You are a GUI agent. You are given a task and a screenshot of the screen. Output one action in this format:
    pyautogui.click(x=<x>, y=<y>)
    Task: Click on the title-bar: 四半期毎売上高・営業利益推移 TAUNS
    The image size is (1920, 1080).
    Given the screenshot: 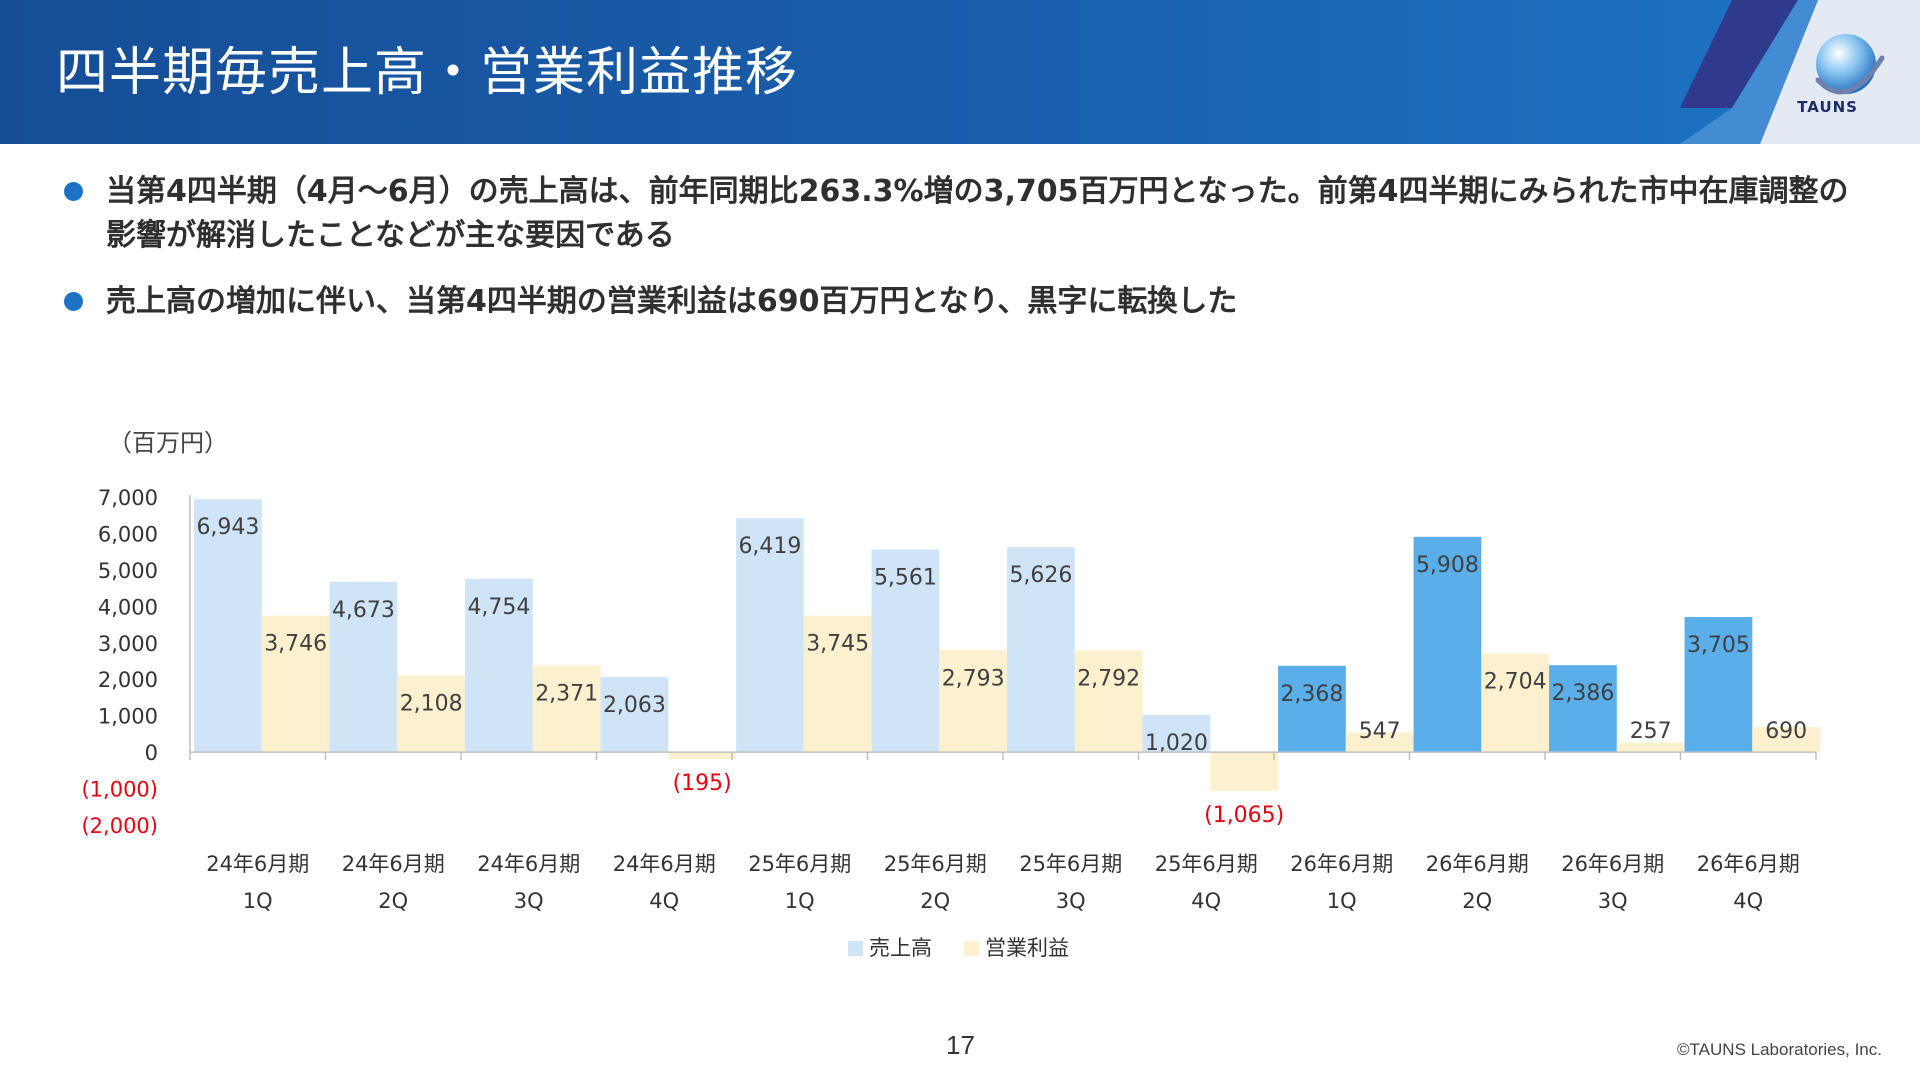 What is the action you would take?
    pyautogui.click(x=960, y=72)
    